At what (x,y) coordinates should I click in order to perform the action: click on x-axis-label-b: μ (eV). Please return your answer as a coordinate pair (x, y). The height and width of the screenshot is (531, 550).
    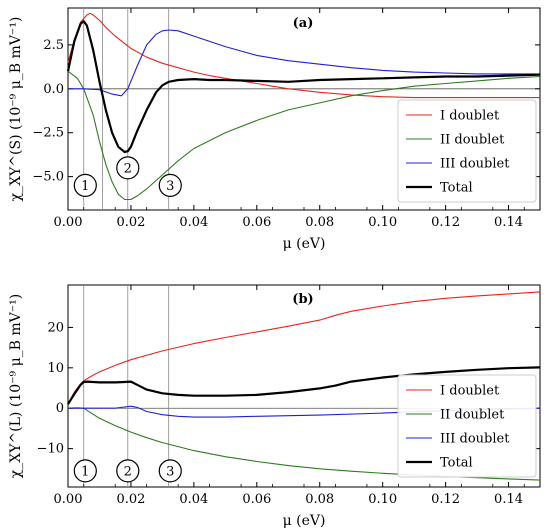
    Looking at the image, I should click on (304, 521).